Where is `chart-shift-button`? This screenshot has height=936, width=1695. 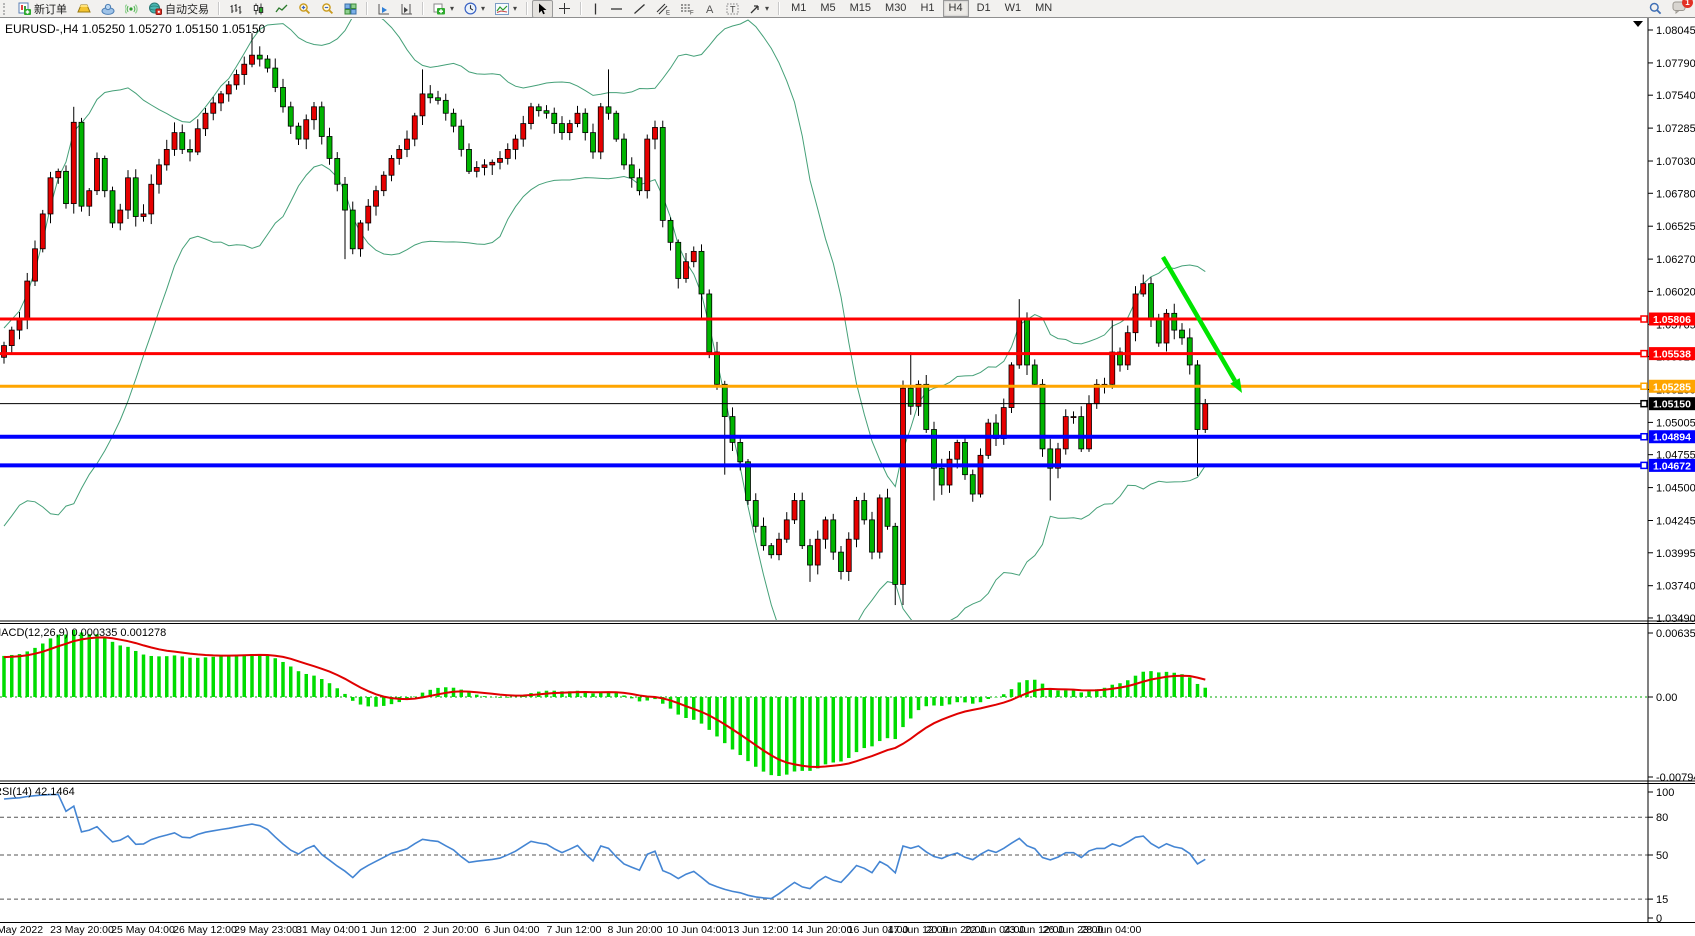 chart-shift-button is located at coordinates (406, 9).